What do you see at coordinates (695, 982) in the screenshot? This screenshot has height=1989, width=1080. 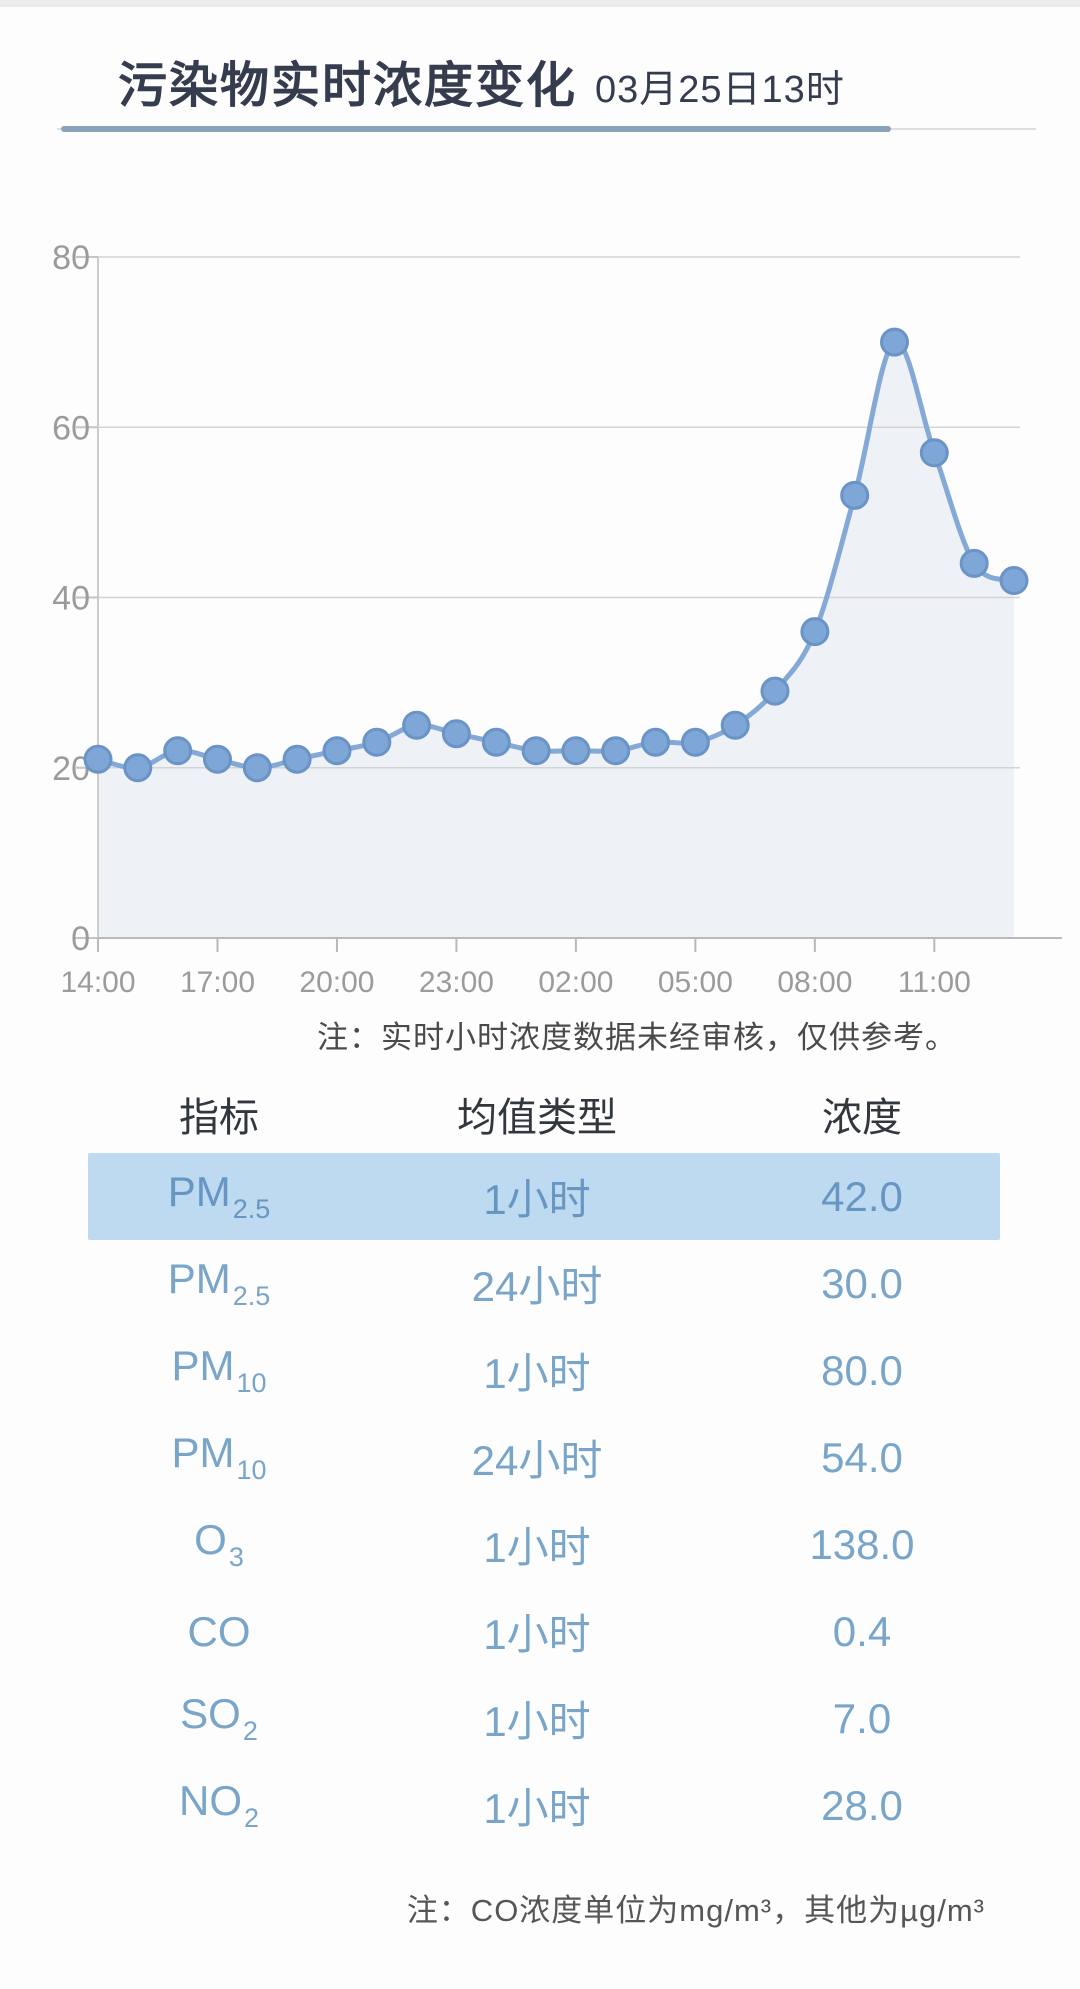 I see `x-axis-label: 05:00` at bounding box center [695, 982].